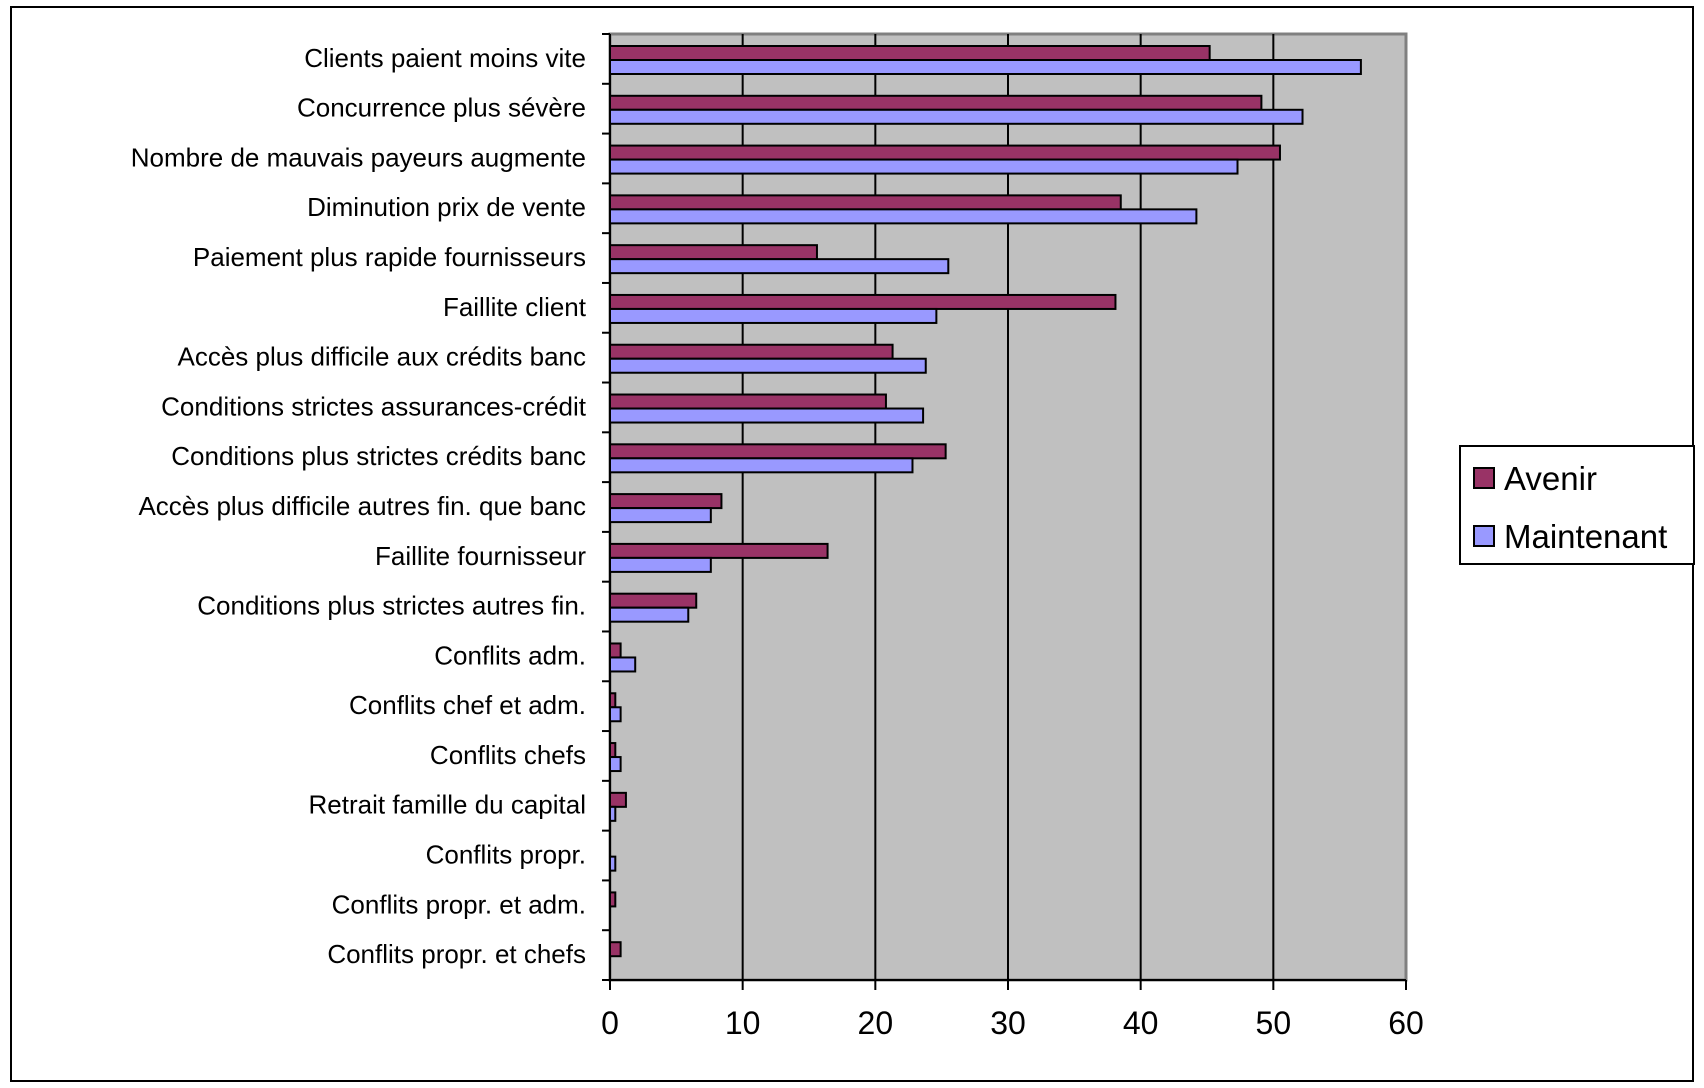 The image size is (1704, 1088). I want to click on category-label: Conditions strictes assurances-crédit, so click(374, 406).